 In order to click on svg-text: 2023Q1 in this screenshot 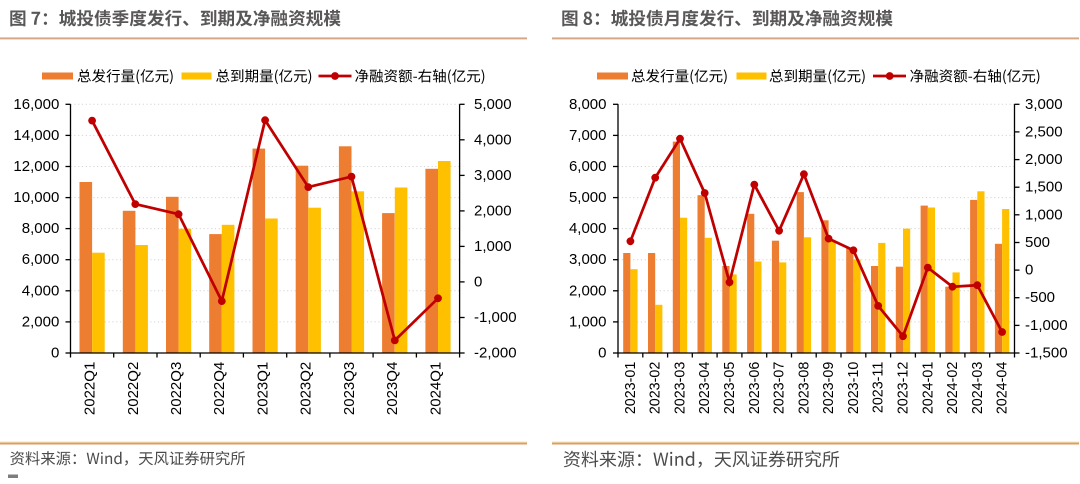, I will do `click(262, 388)`.